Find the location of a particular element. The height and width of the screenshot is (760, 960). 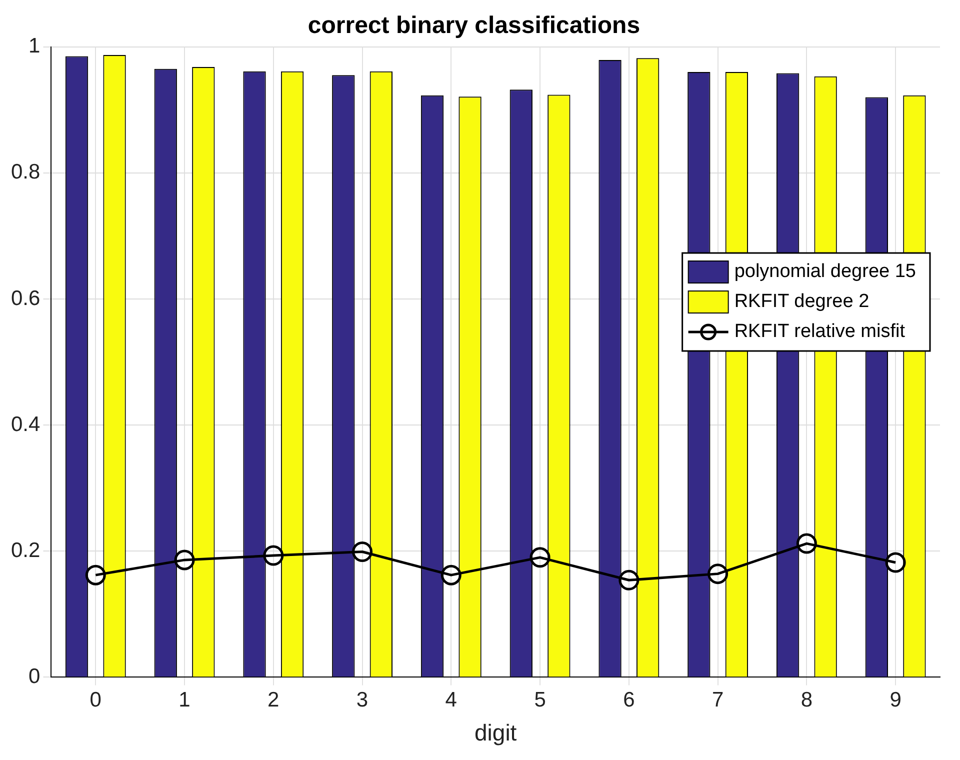

legend-label: RKFIT relative misfit is located at coordinates (820, 331).